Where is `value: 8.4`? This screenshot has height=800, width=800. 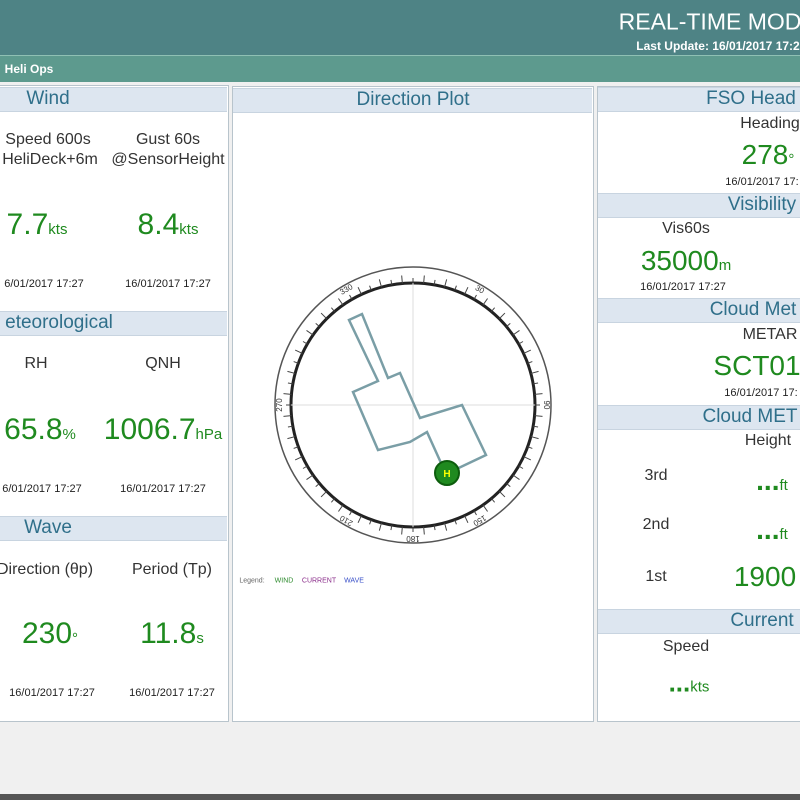 value: 8.4 is located at coordinates (158, 224).